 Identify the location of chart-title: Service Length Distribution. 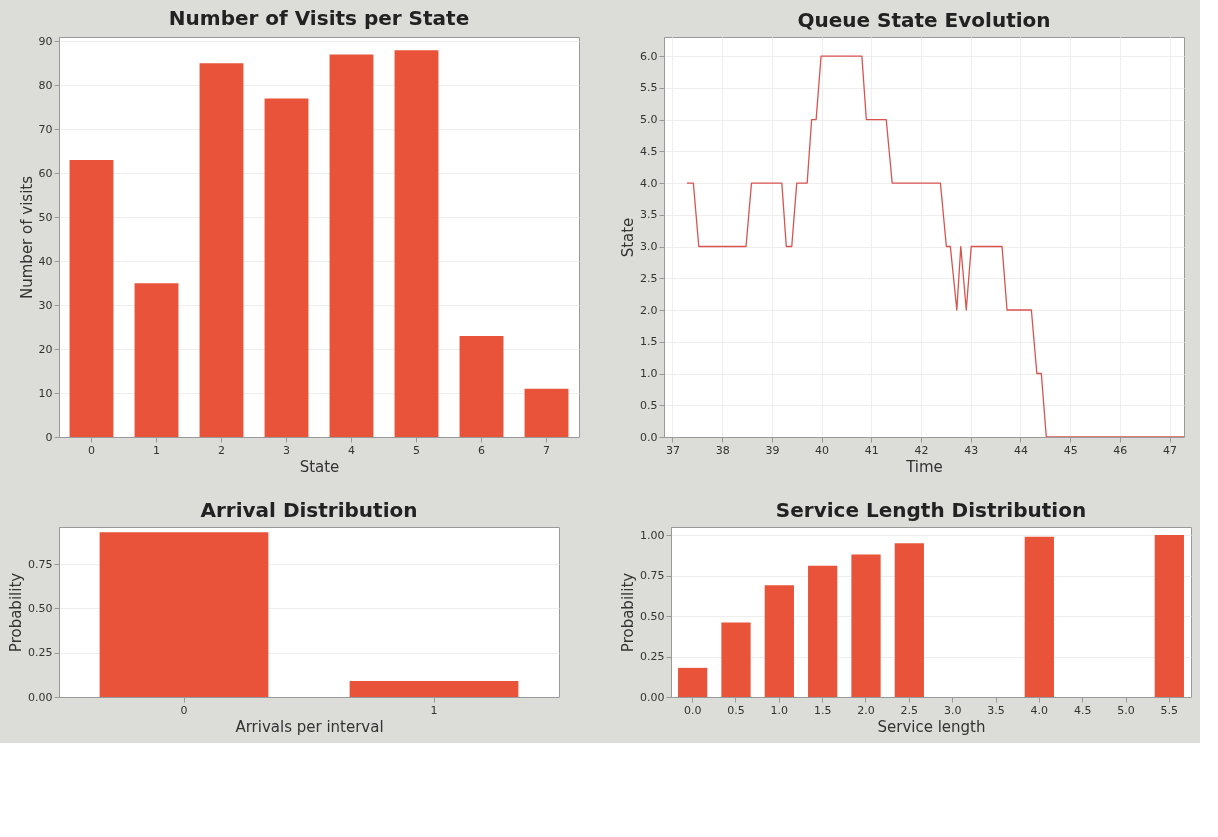
(931, 510).